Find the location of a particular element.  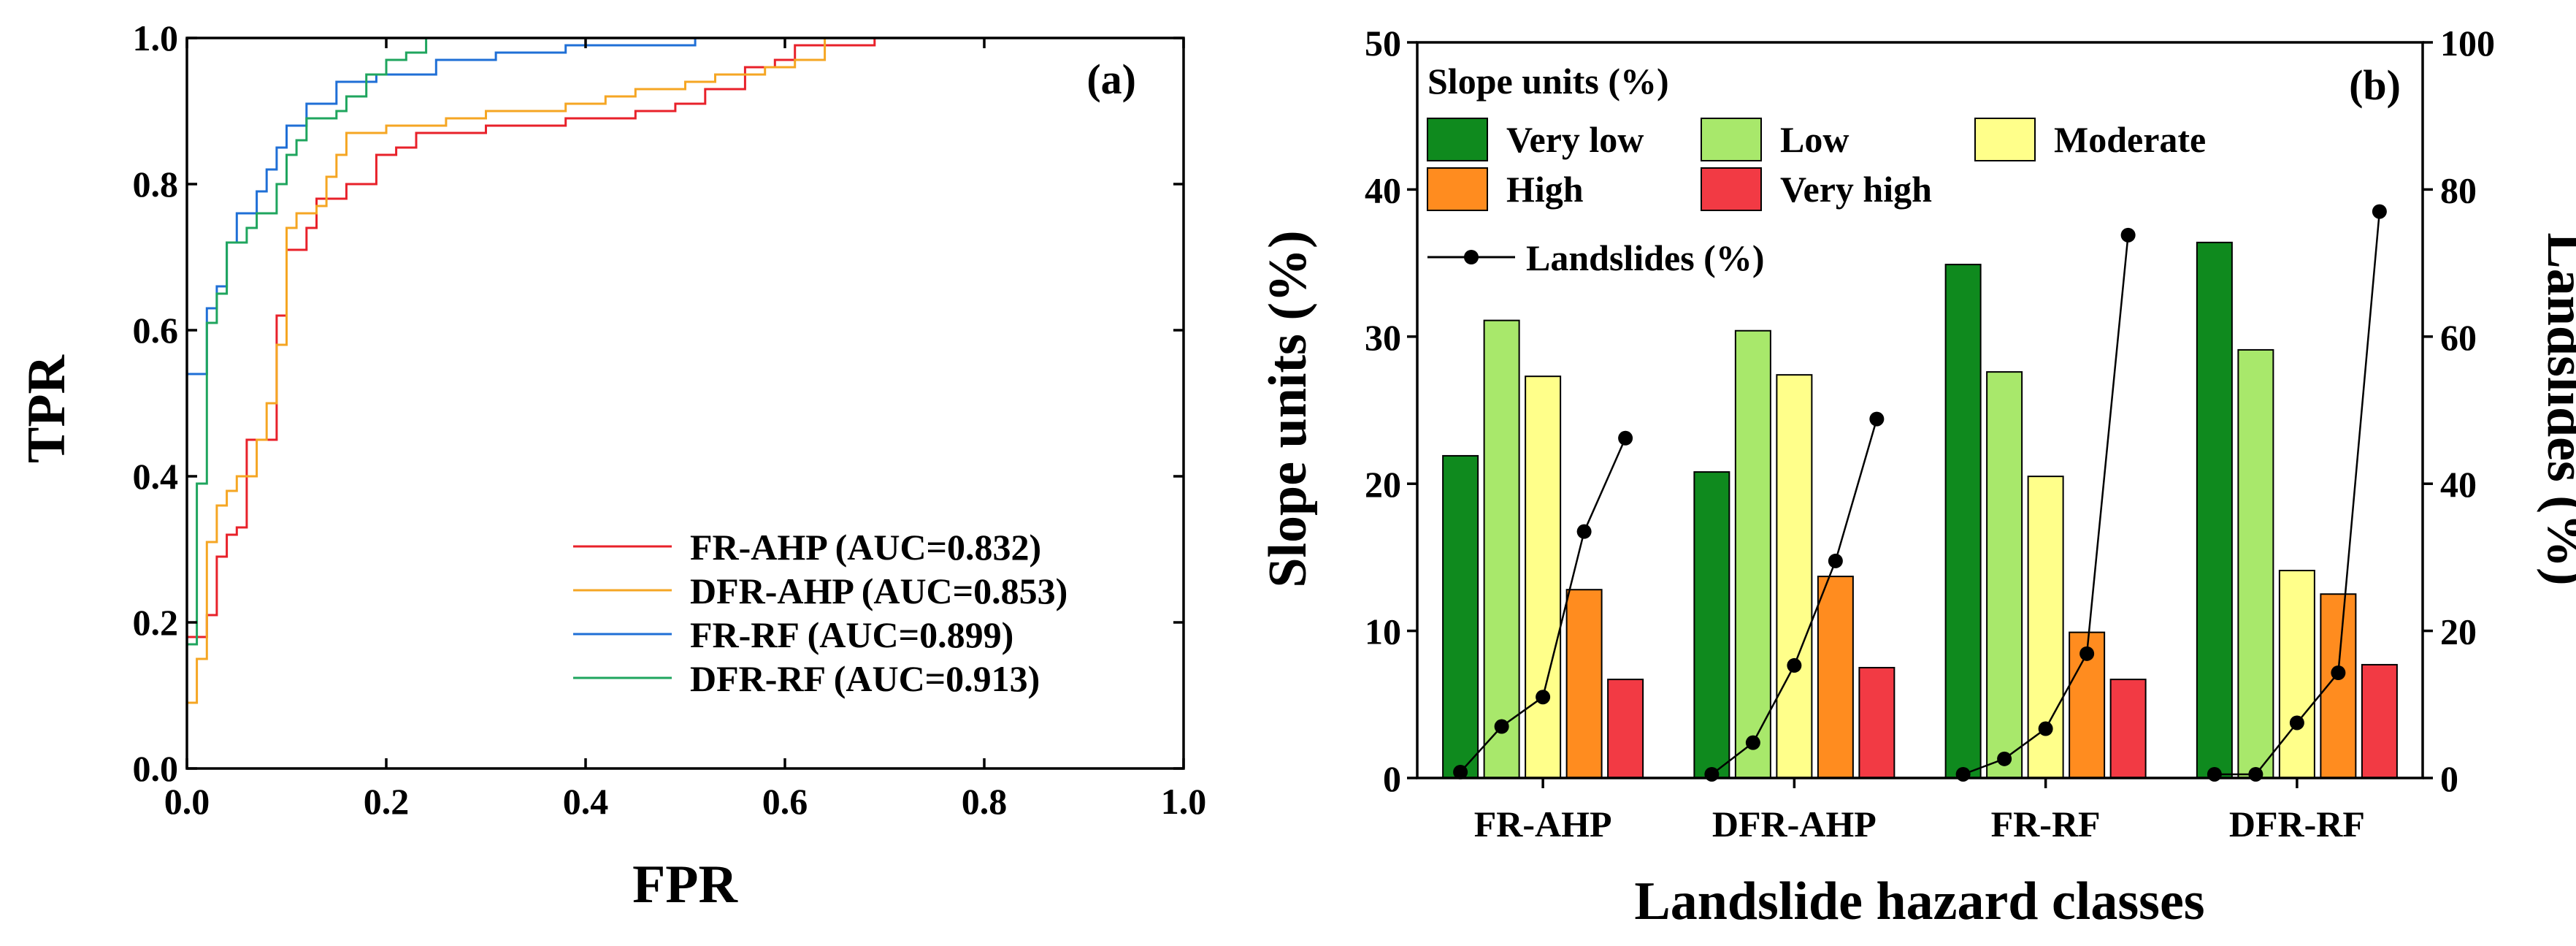

y-tick-label: 30 is located at coordinates (1383, 337).